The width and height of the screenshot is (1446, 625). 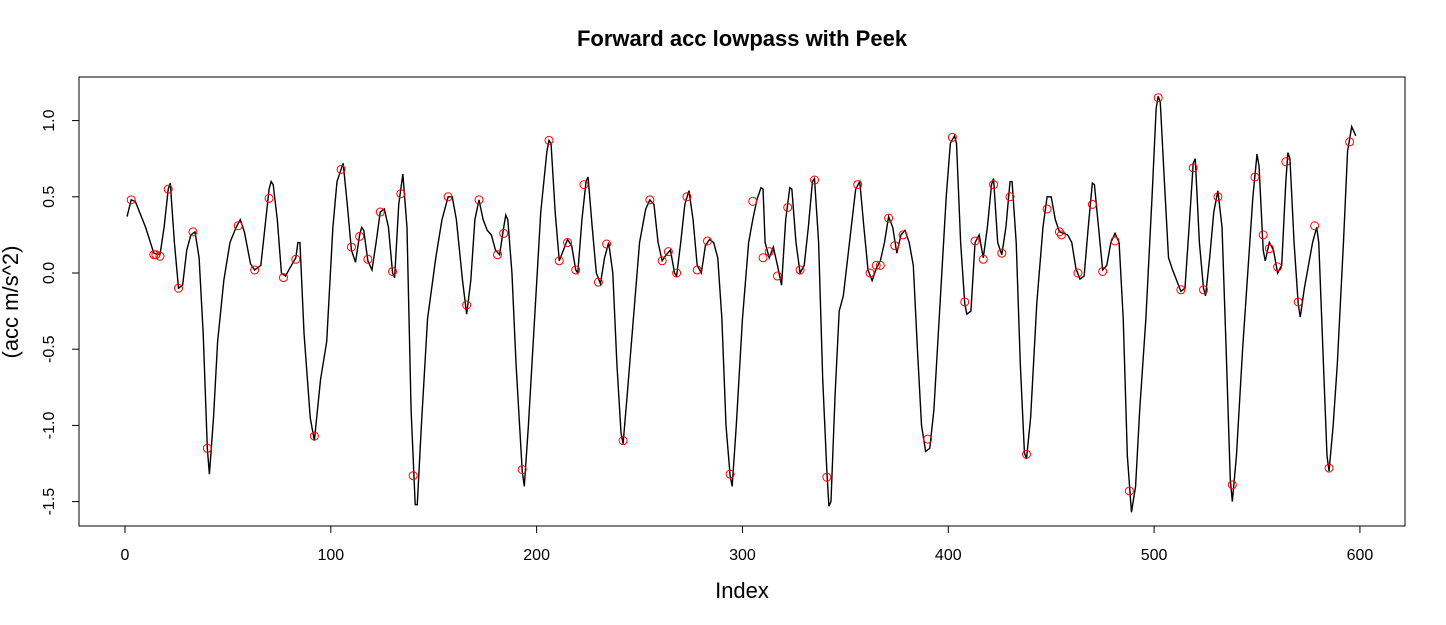 I want to click on y-tick-label: 0.0, so click(x=49, y=273).